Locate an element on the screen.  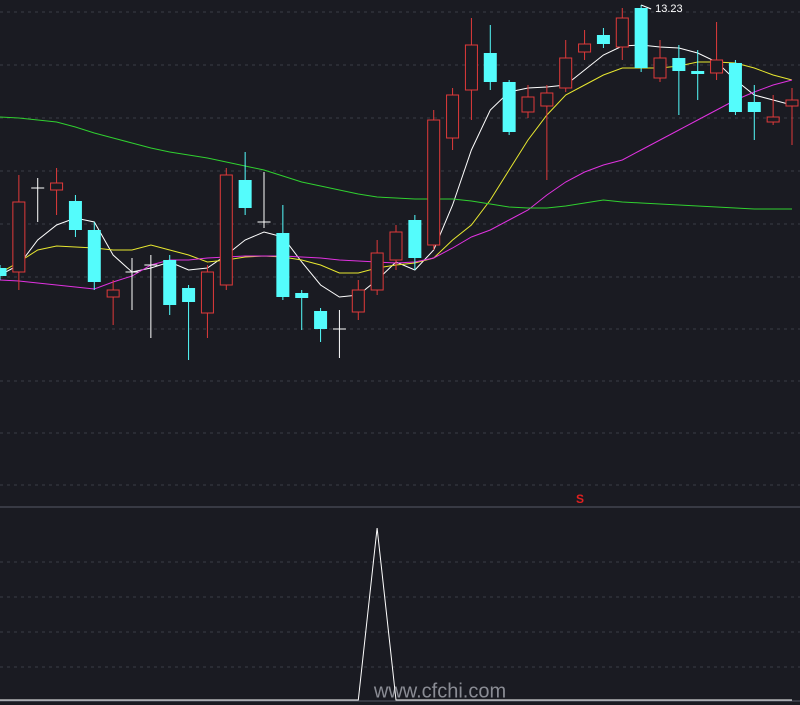
signal-label: S is located at coordinates (580, 499).